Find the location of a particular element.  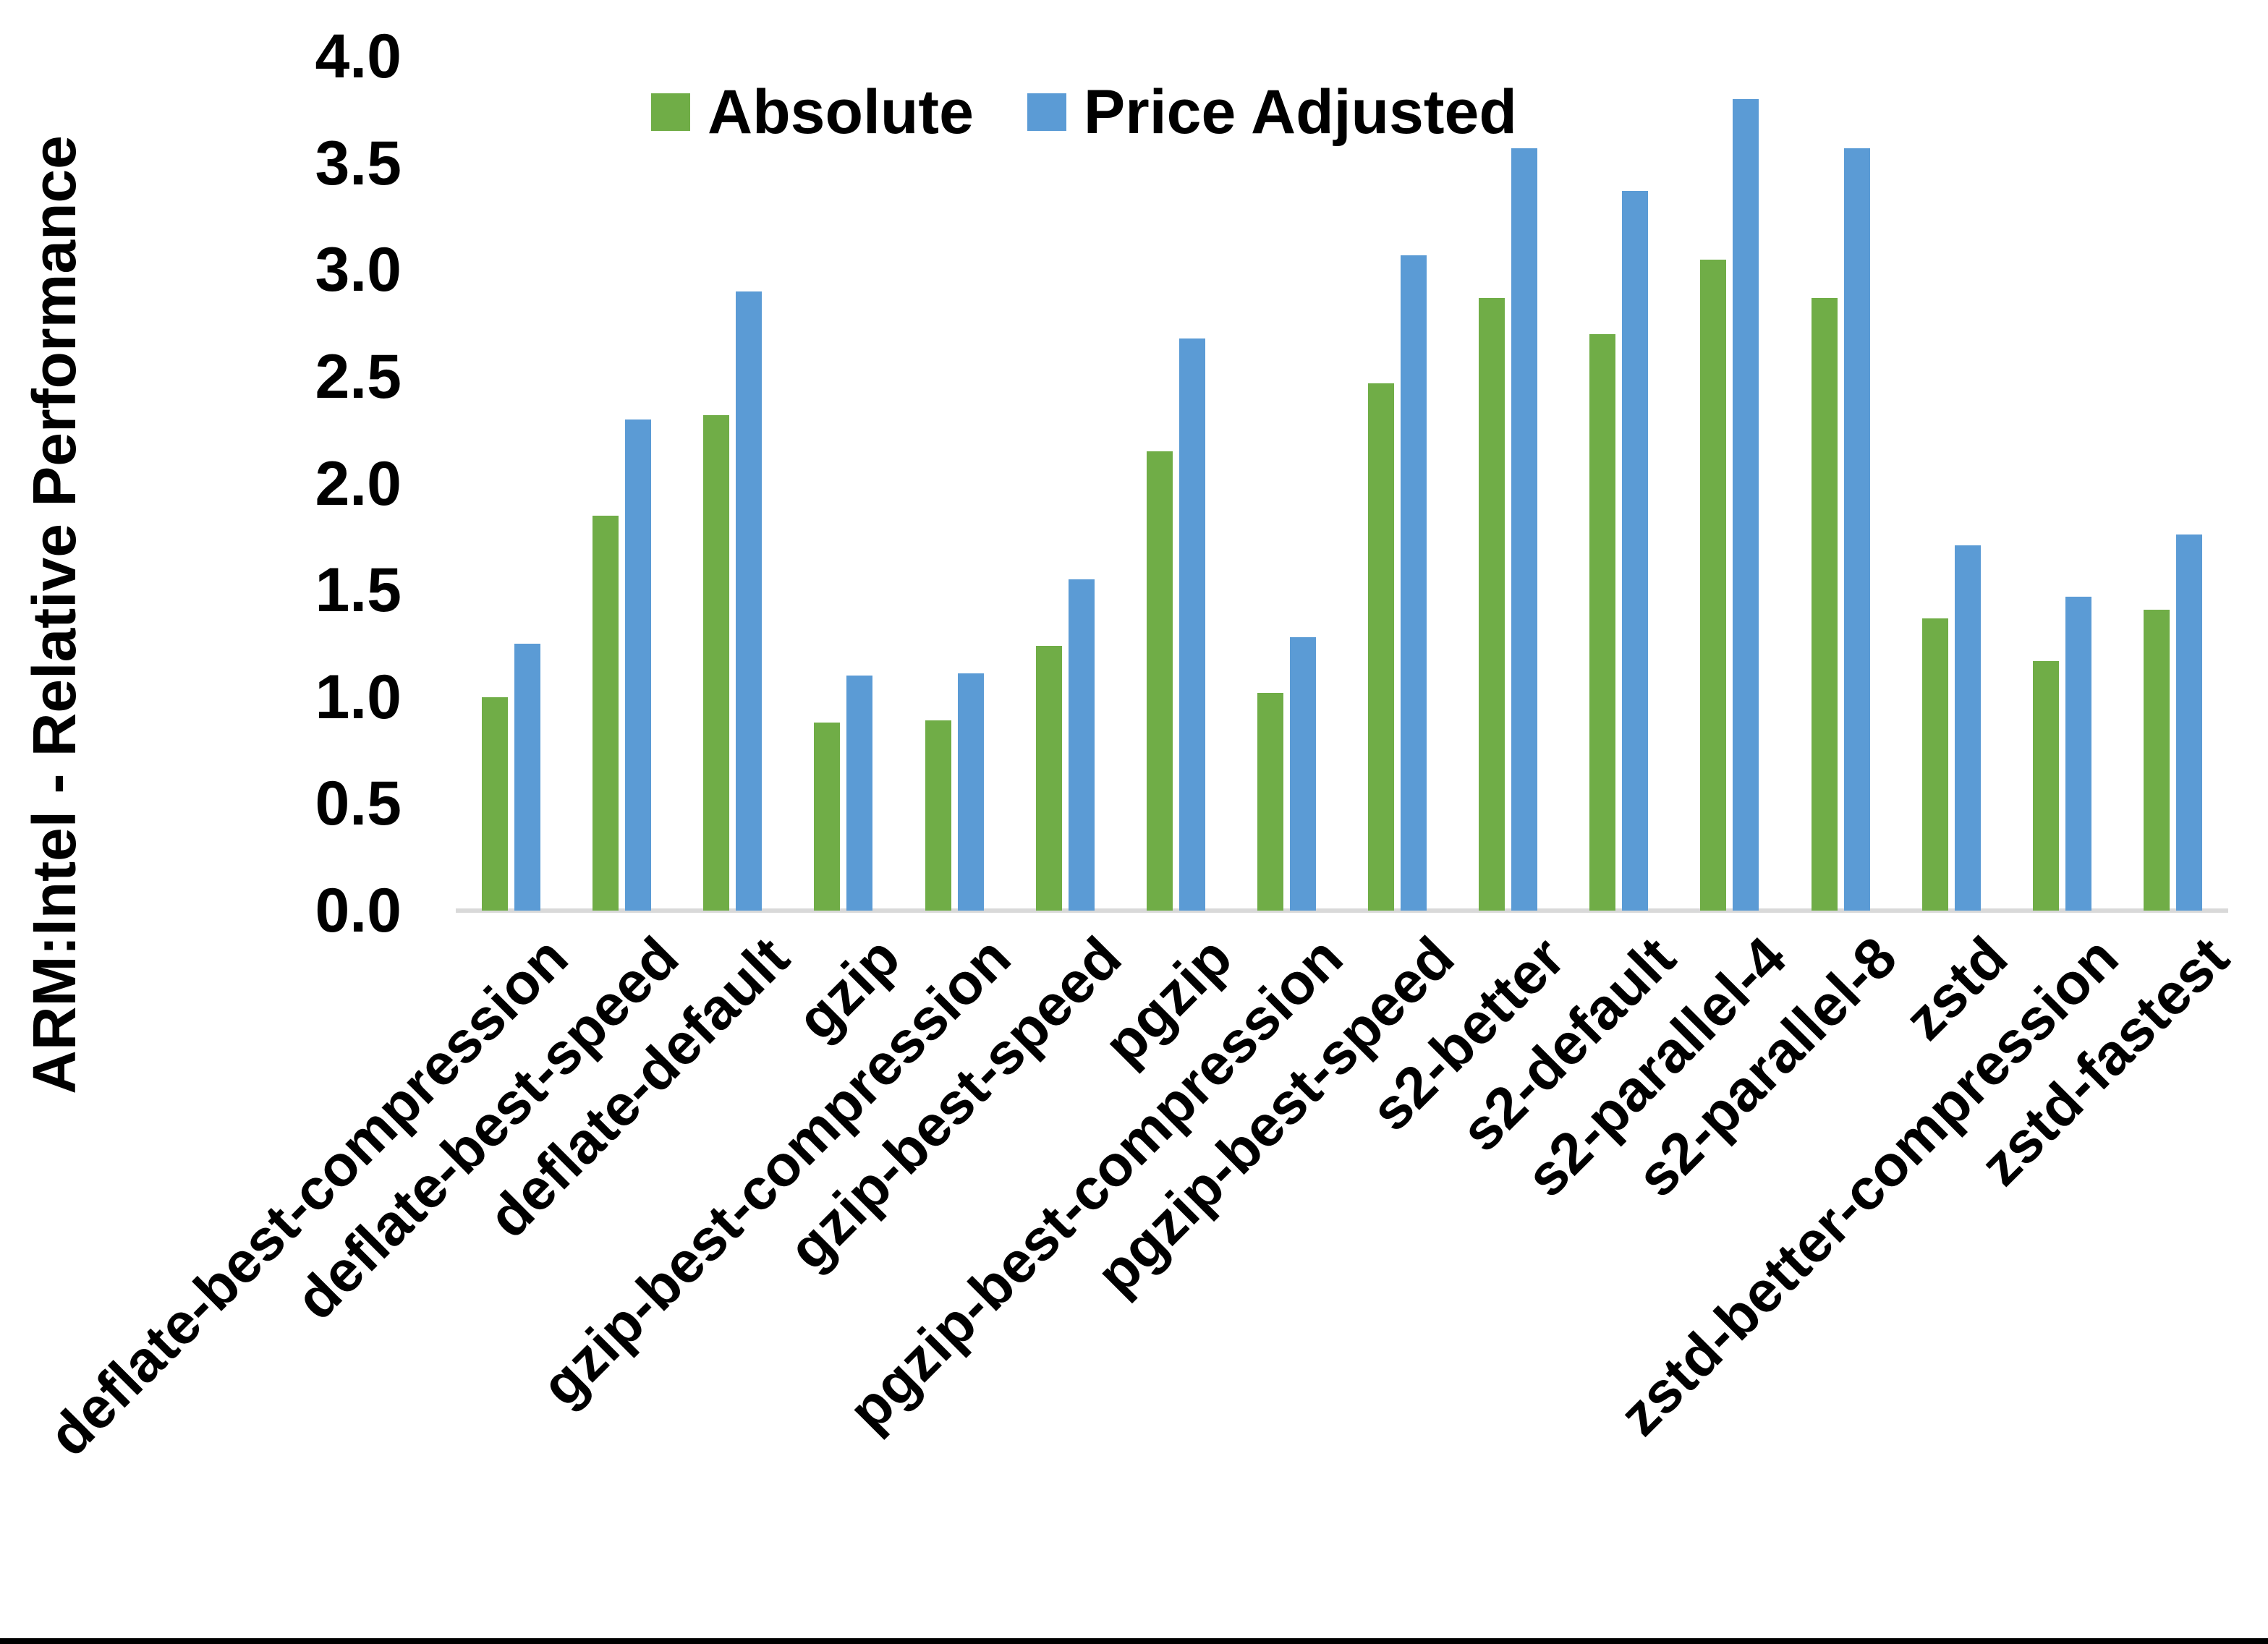

legend: Absolute Price Adjusted is located at coordinates (1084, 112).